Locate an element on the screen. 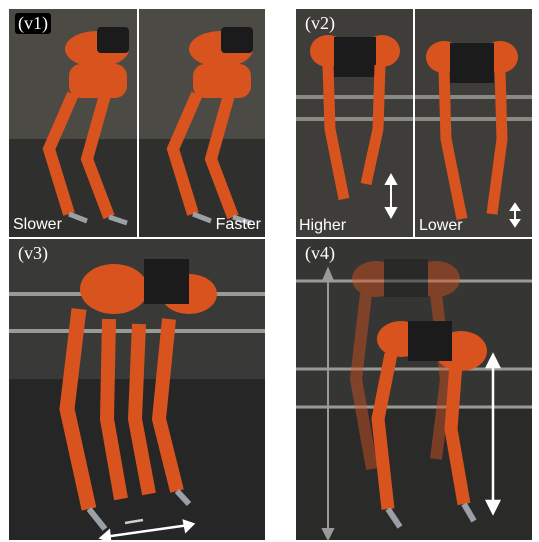 The width and height of the screenshot is (539, 542). robot-right is located at coordinates (209, 126).